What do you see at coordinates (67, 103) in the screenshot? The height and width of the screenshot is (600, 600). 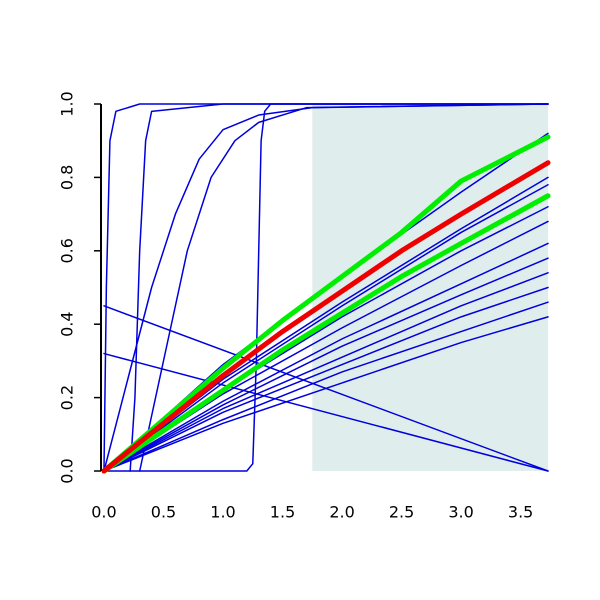 I see `y-tick-label: 1.0` at bounding box center [67, 103].